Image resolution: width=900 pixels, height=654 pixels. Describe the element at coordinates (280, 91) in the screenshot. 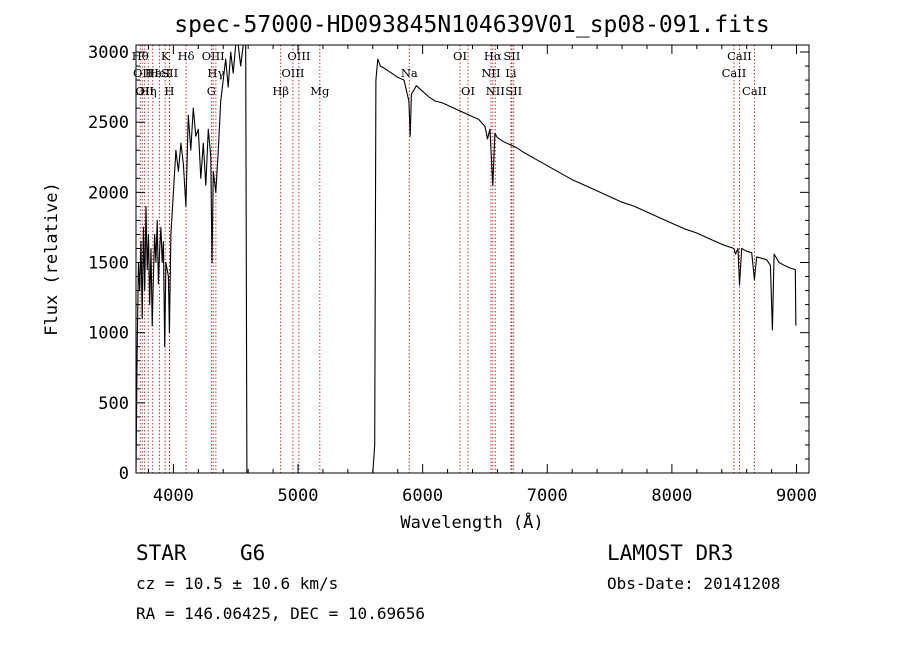

I see `line-marker-label: Hβ` at that location.